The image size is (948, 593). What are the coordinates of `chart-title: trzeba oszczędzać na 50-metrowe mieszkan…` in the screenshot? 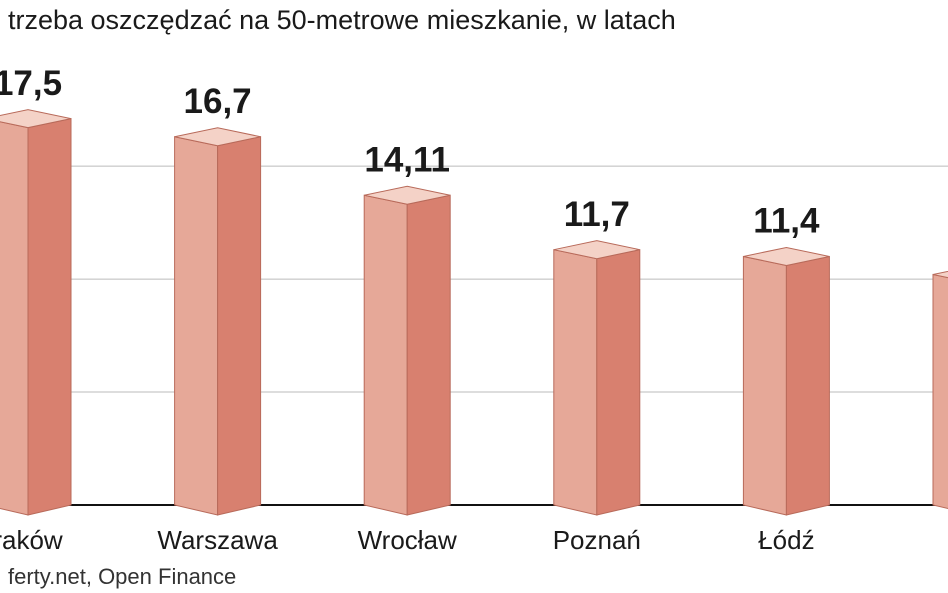 It's located at (342, 20).